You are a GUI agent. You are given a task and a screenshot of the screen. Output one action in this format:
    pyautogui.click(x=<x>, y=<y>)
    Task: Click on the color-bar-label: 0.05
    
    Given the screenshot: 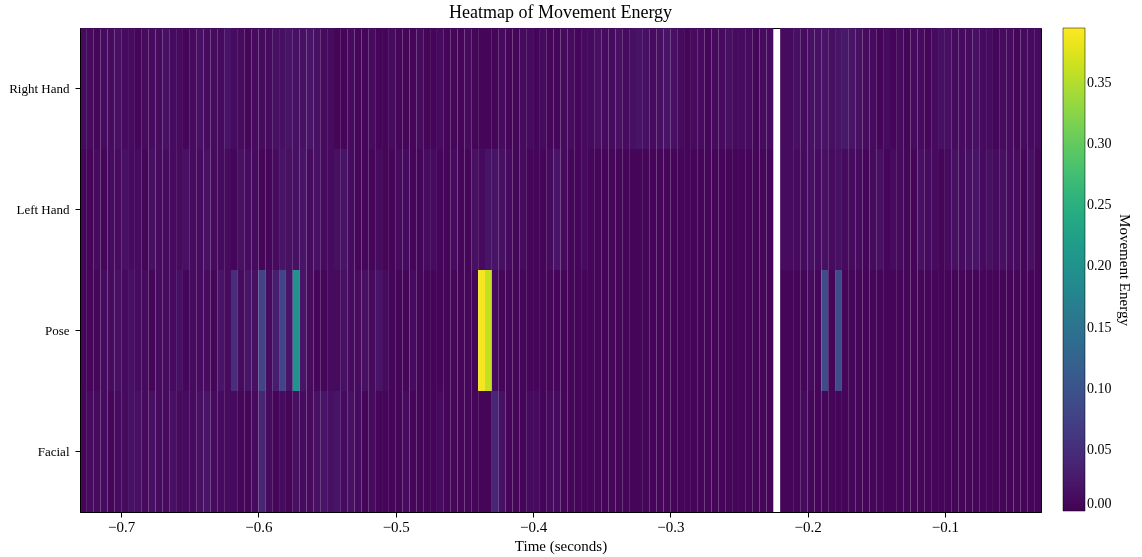 What is the action you would take?
    pyautogui.click(x=1099, y=449)
    